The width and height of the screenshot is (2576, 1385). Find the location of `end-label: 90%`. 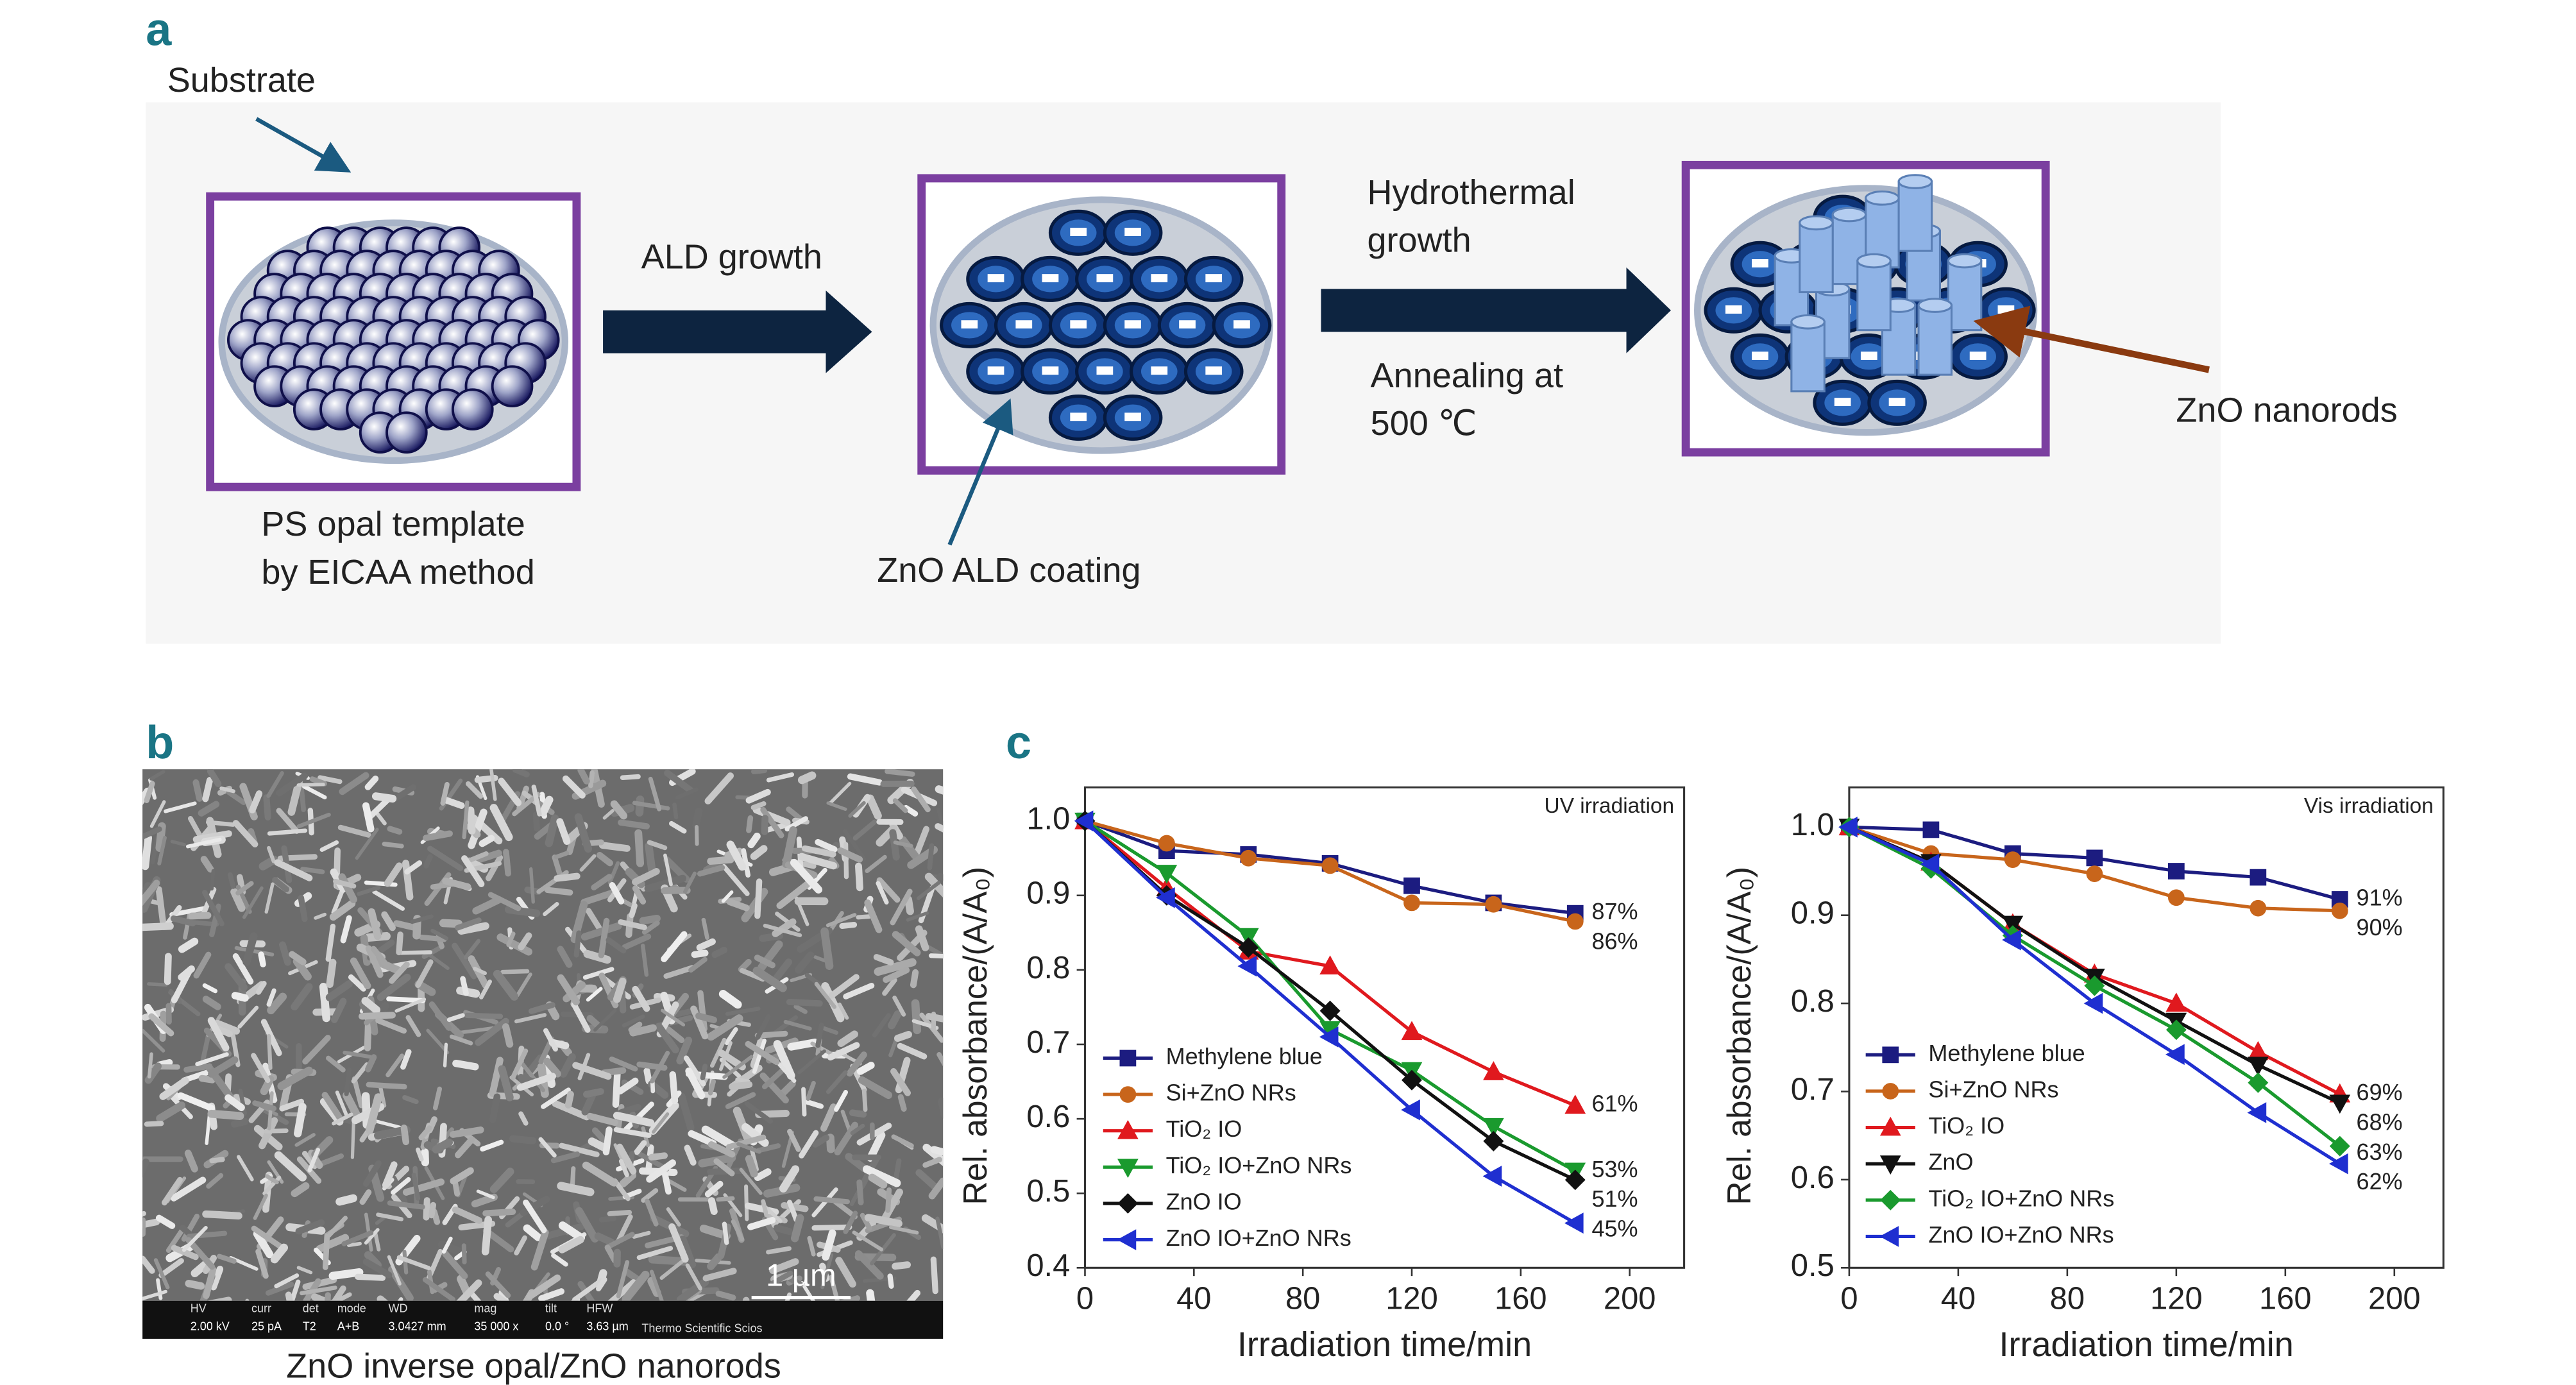

end-label: 90% is located at coordinates (2380, 927).